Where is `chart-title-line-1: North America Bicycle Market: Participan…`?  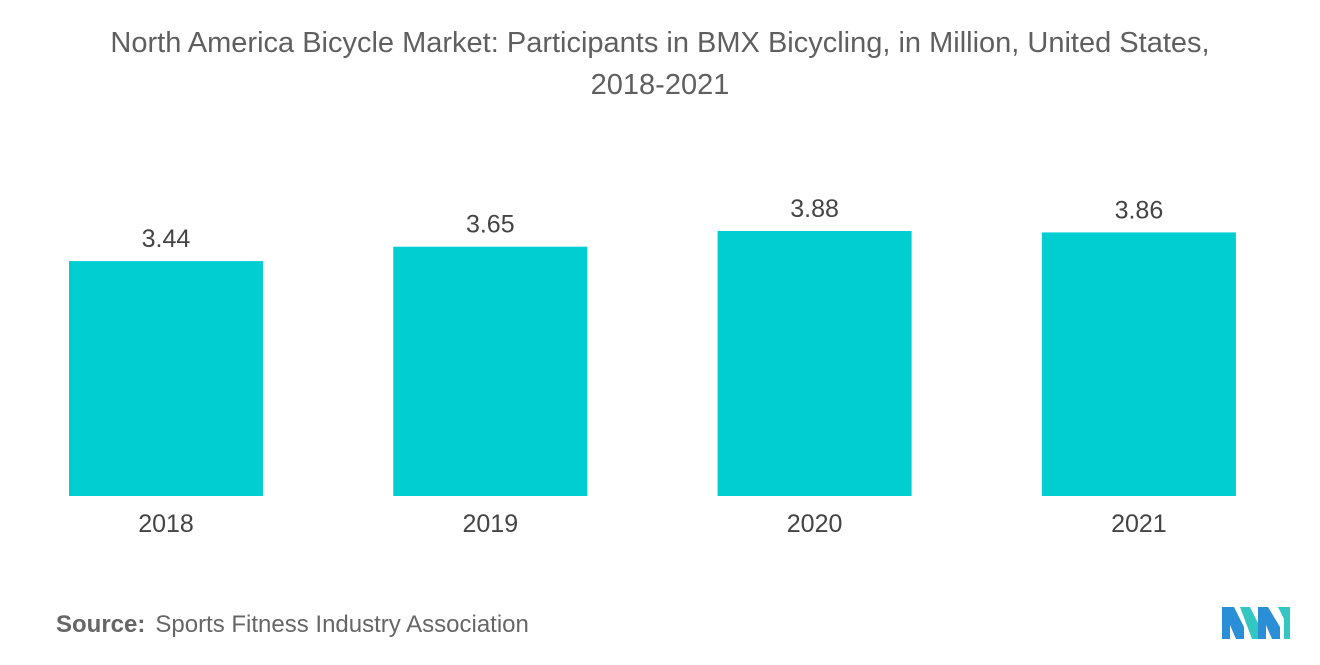 chart-title-line-1: North America Bicycle Market: Participan… is located at coordinates (660, 43).